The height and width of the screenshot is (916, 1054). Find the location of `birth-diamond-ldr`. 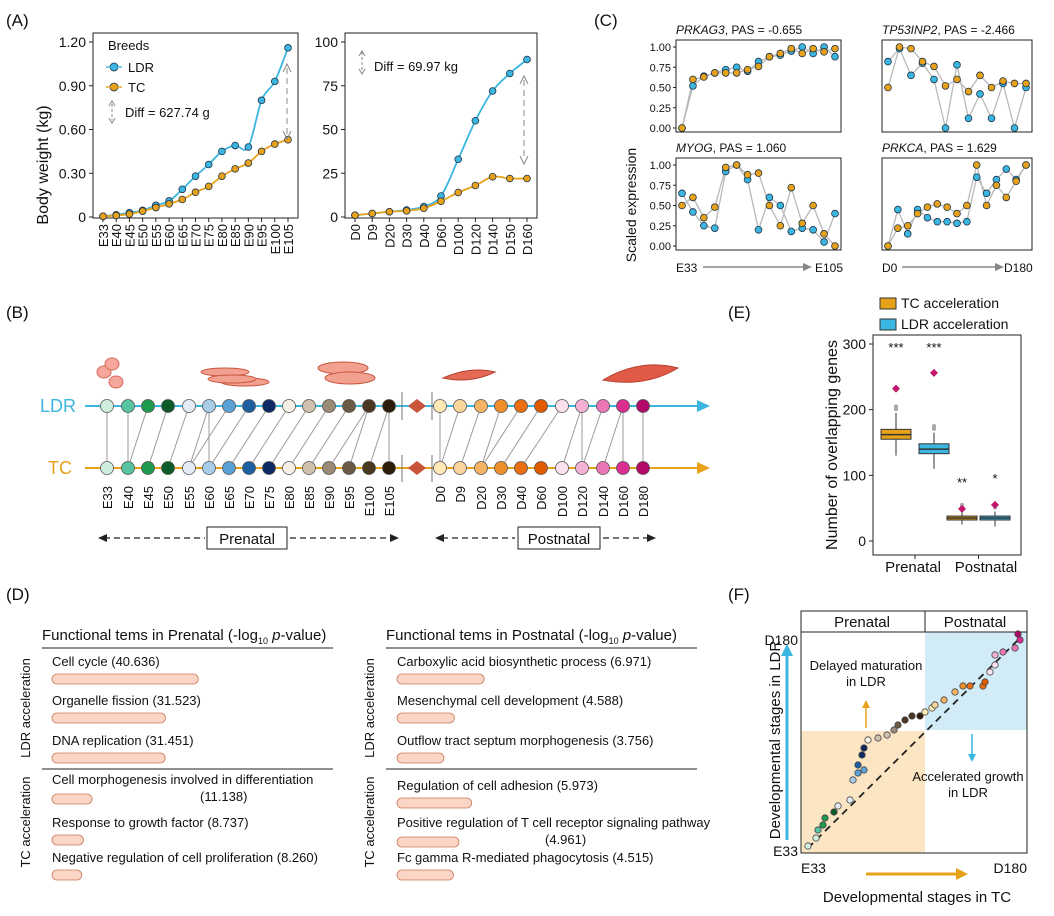

birth-diamond-ldr is located at coordinates (417, 406).